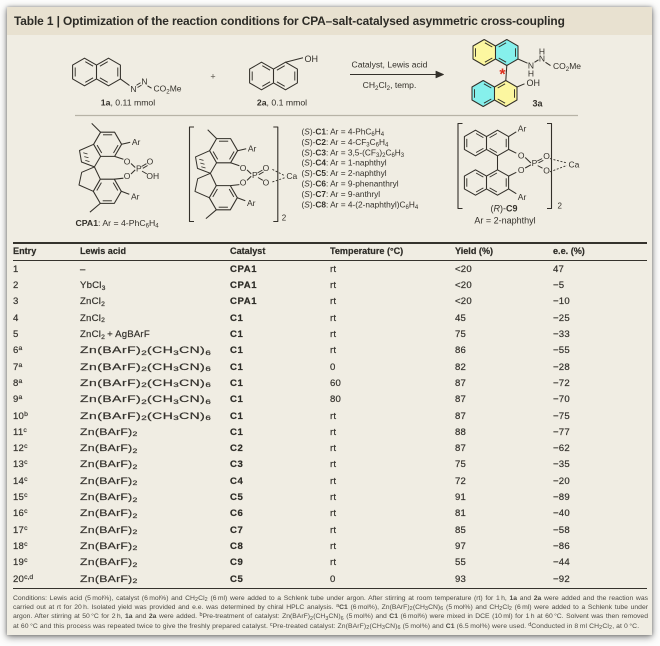 Image resolution: width=660 pixels, height=646 pixels. I want to click on svg-text: (S)-C2: Ar = 4-CF3C6H4, so click(345, 143).